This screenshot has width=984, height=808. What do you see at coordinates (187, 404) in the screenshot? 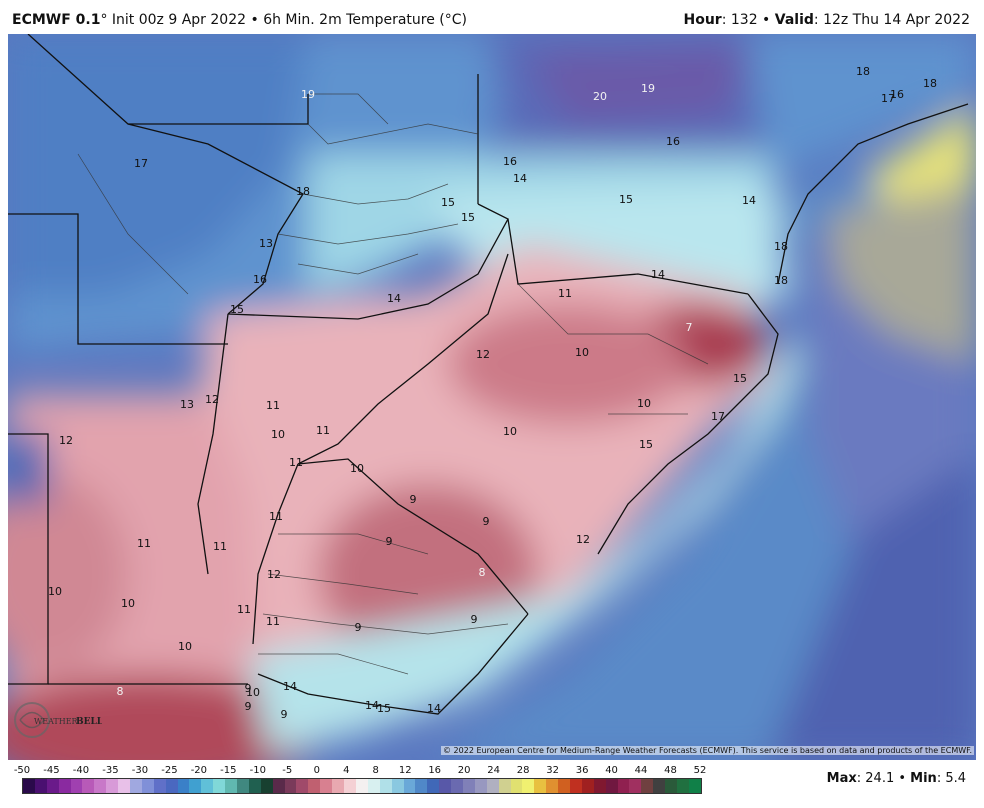
I see `temperature-value-label: 13` at bounding box center [187, 404].